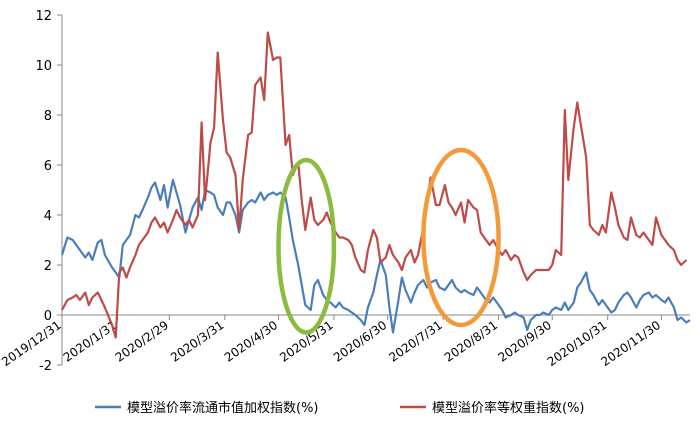 This screenshot has width=700, height=431. Describe the element at coordinates (306, 341) in the screenshot. I see `x-tick-label: 2020/5/31` at that location.